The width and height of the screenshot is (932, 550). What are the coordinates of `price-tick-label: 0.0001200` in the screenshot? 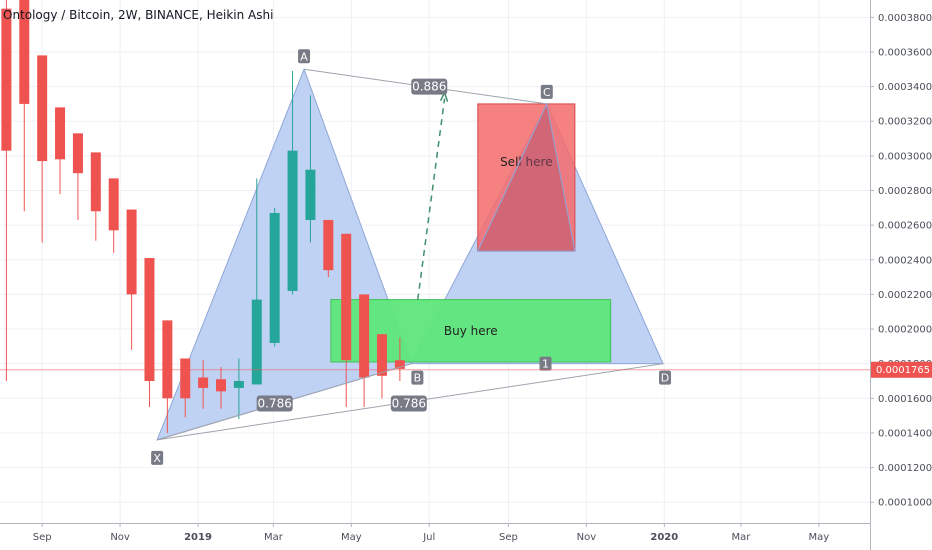 It's located at (905, 468).